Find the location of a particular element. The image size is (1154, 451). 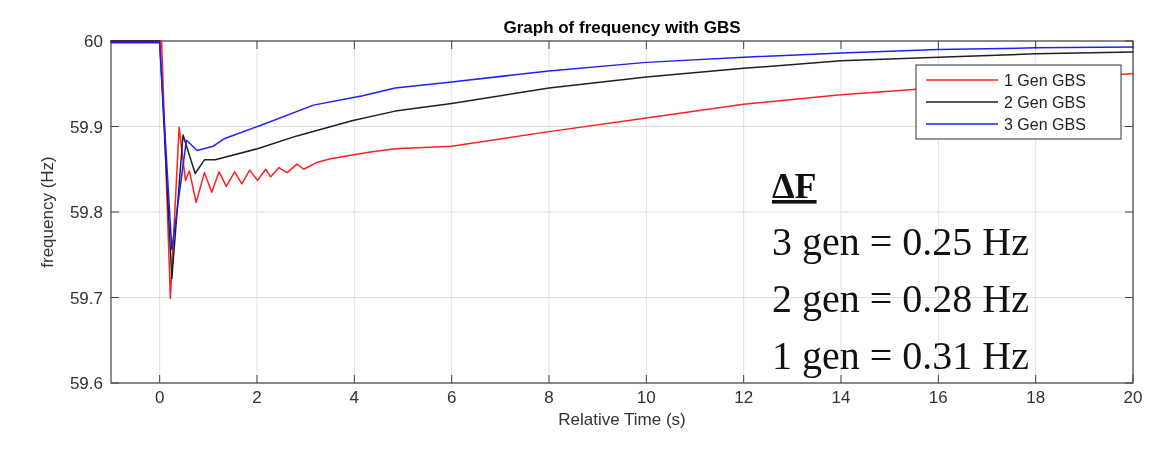

y-tick-label: 59.9 is located at coordinates (86, 127).